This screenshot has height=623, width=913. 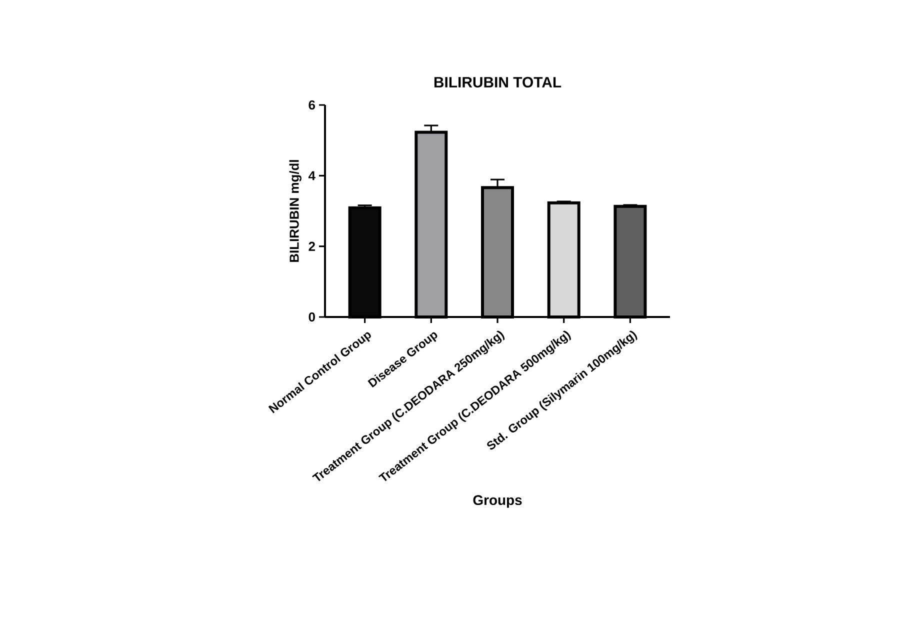 What do you see at coordinates (311, 246) in the screenshot?
I see `y-tick-label: 2` at bounding box center [311, 246].